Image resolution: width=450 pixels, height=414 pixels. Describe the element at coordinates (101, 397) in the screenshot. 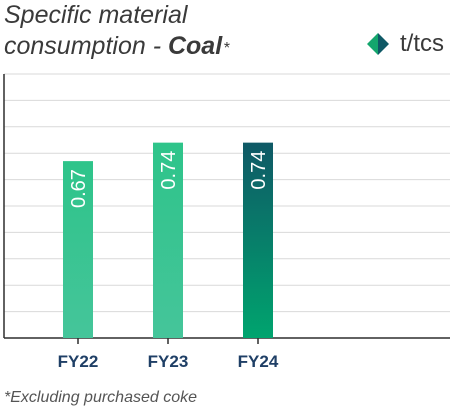

I see `footnote: *Excluding purchased coke` at that location.